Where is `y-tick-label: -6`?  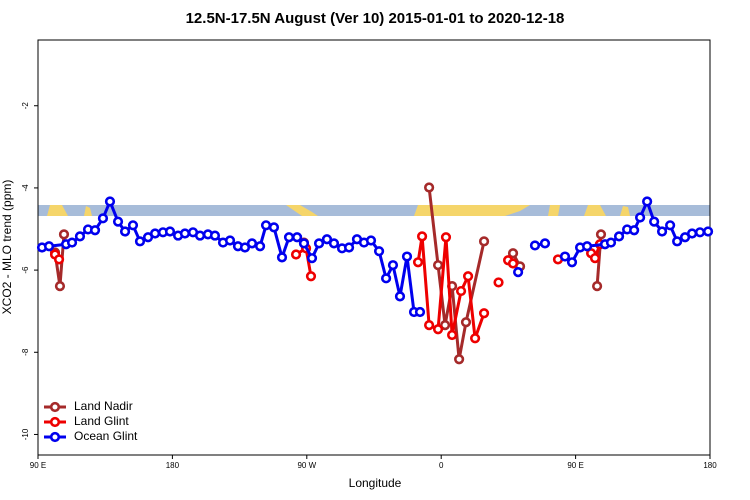
y-tick-label: -6 is located at coordinates (25, 270).